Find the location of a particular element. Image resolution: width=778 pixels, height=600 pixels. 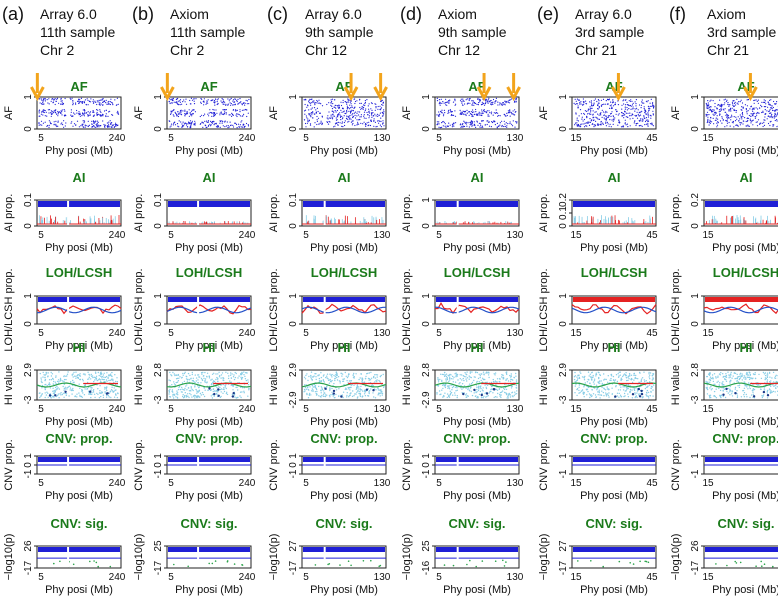

y-tick-label: -16 is located at coordinates (426, 567).